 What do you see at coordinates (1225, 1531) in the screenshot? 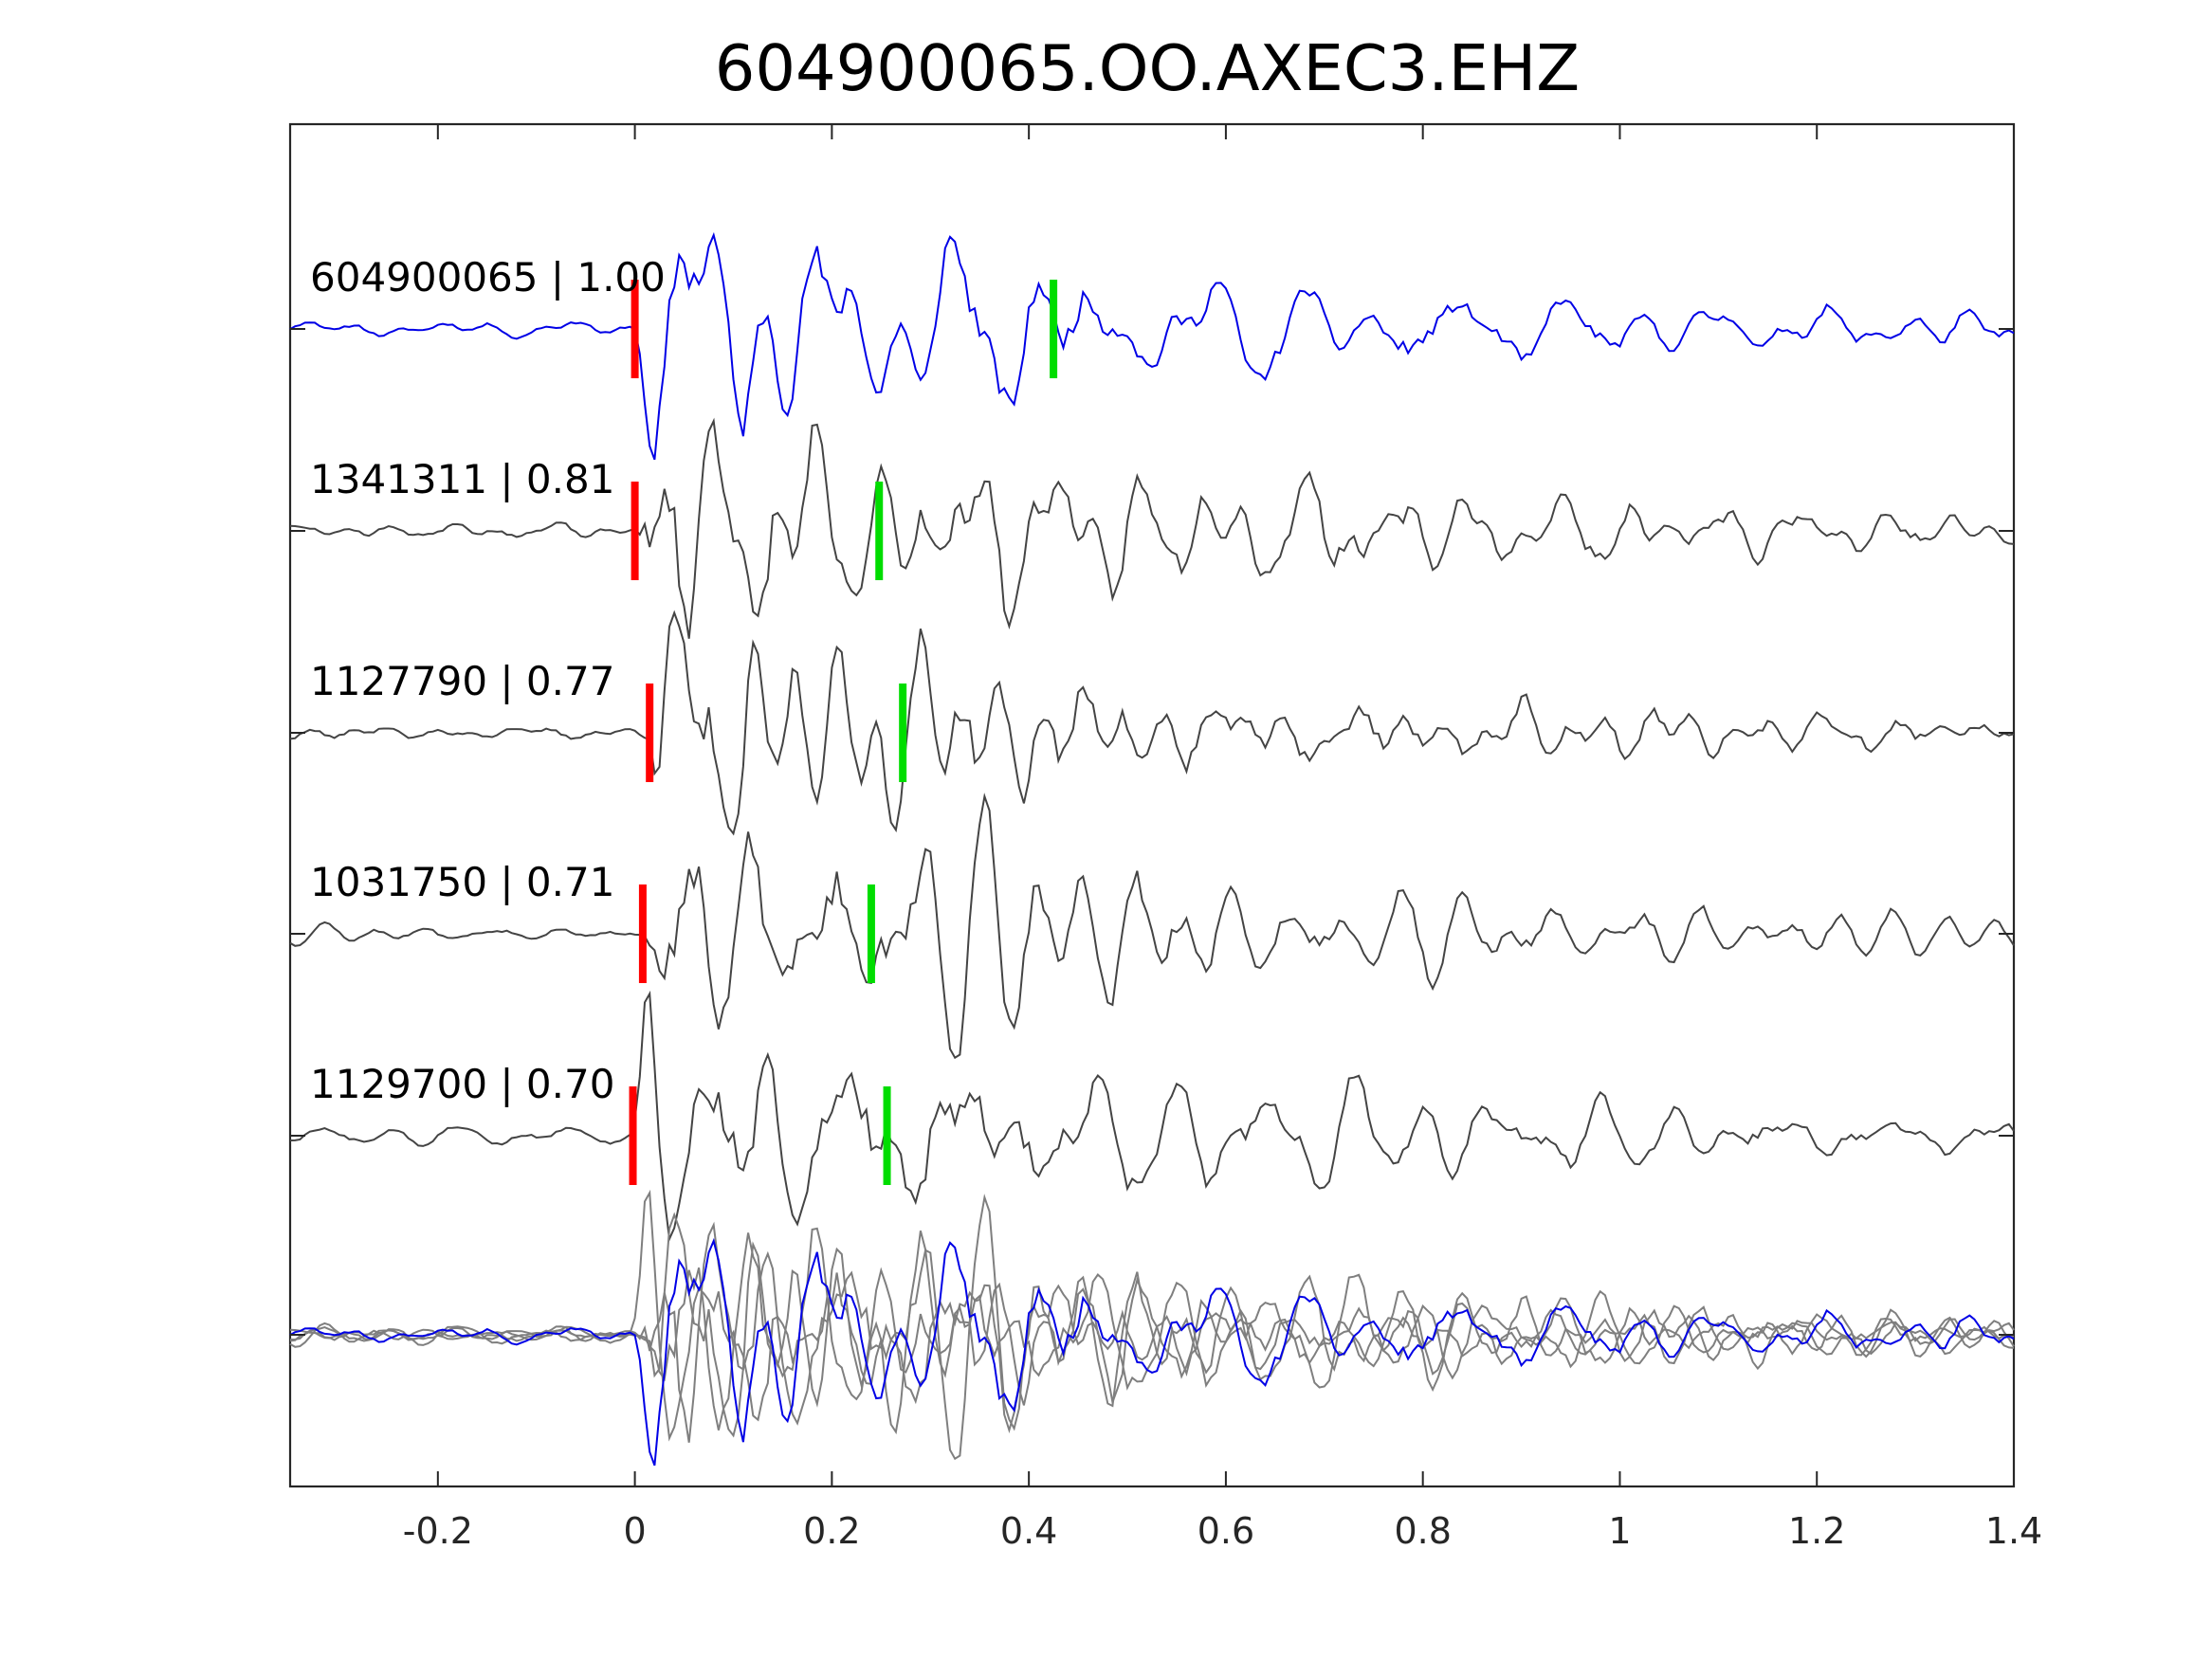
I see `x-tick-label: 0.6` at bounding box center [1225, 1531].